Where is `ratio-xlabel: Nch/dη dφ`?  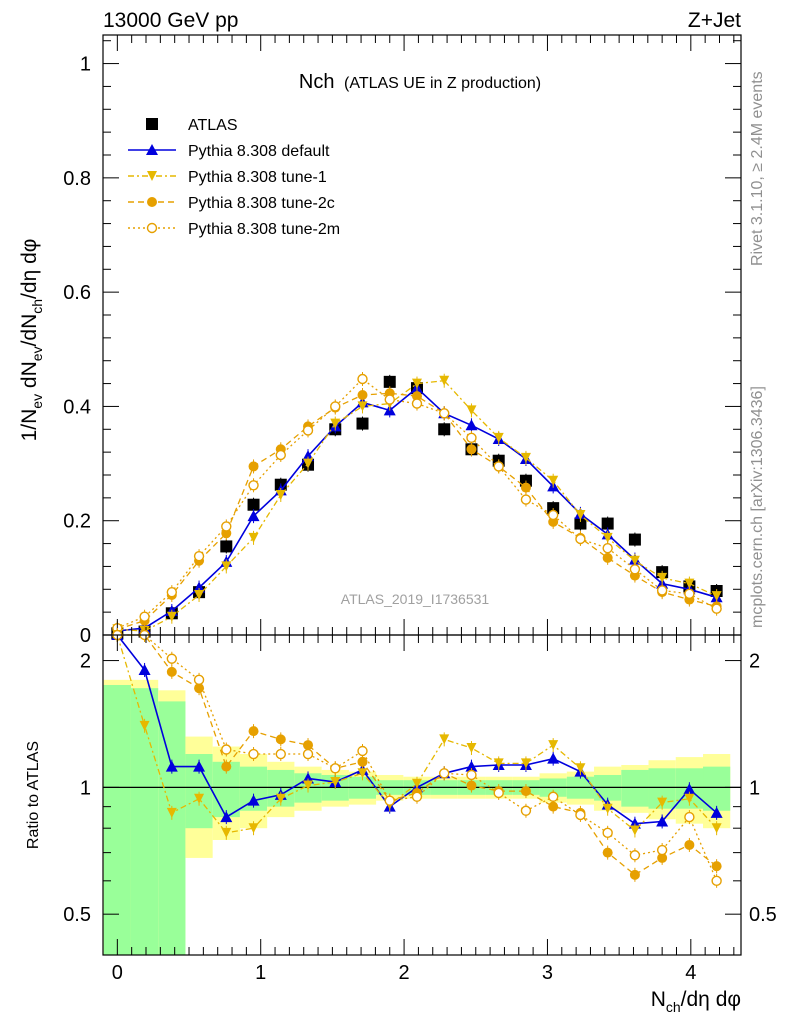
ratio-xlabel: Nch/dη dφ is located at coordinates (696, 1001).